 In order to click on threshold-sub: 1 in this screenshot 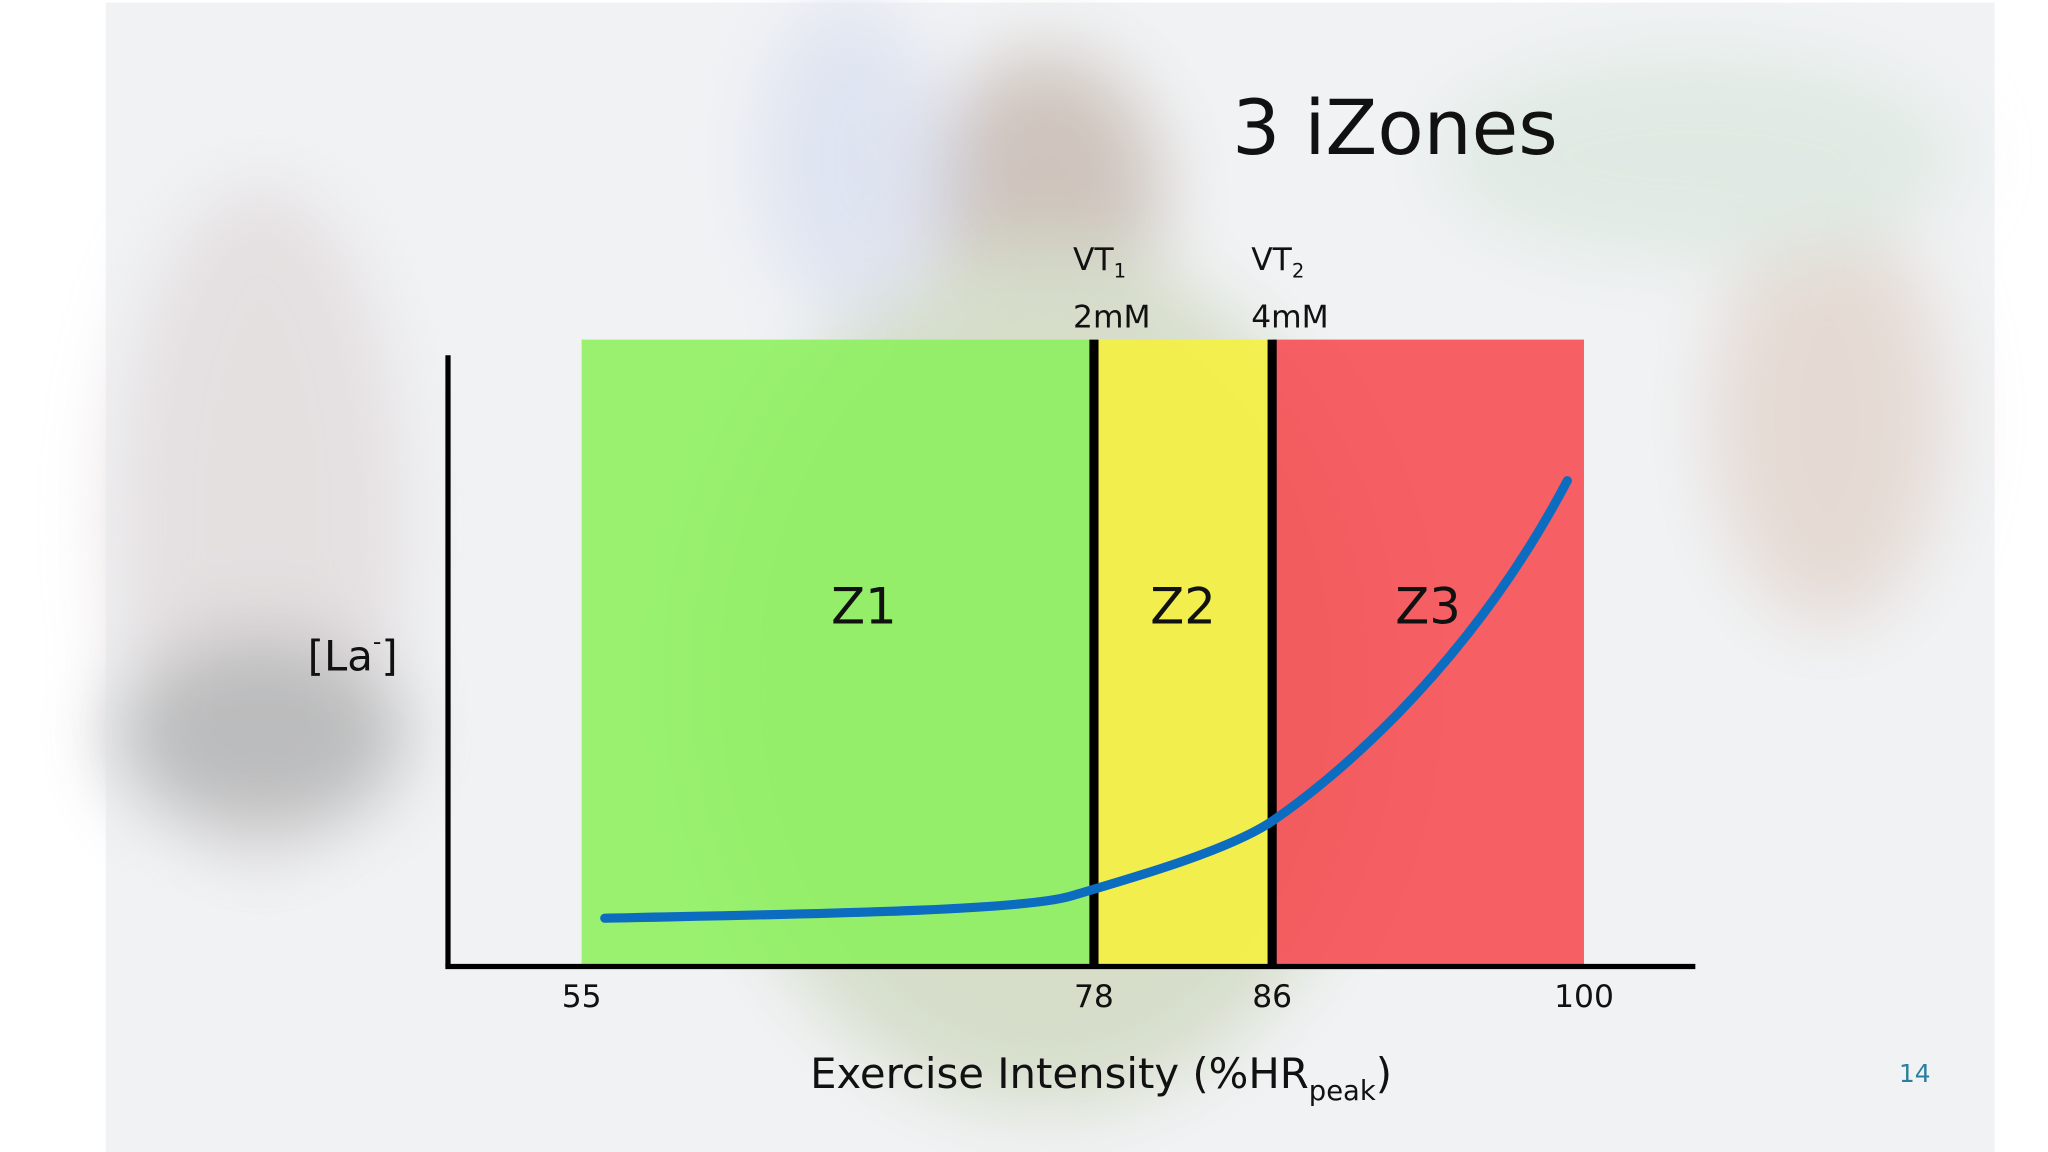, I will do `click(1120, 270)`.